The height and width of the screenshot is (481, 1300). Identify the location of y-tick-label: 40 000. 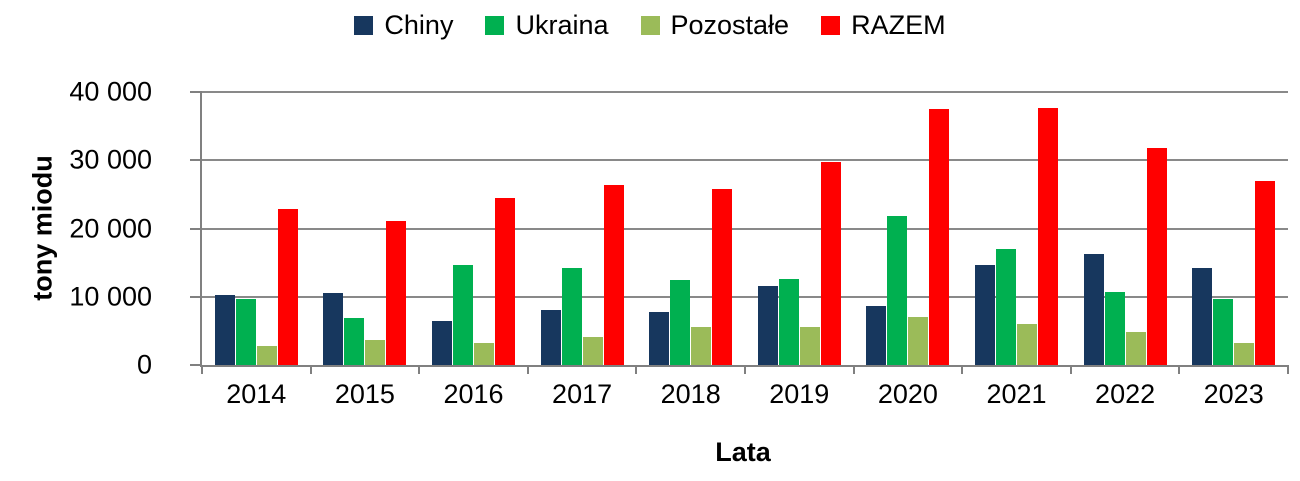
(110, 91).